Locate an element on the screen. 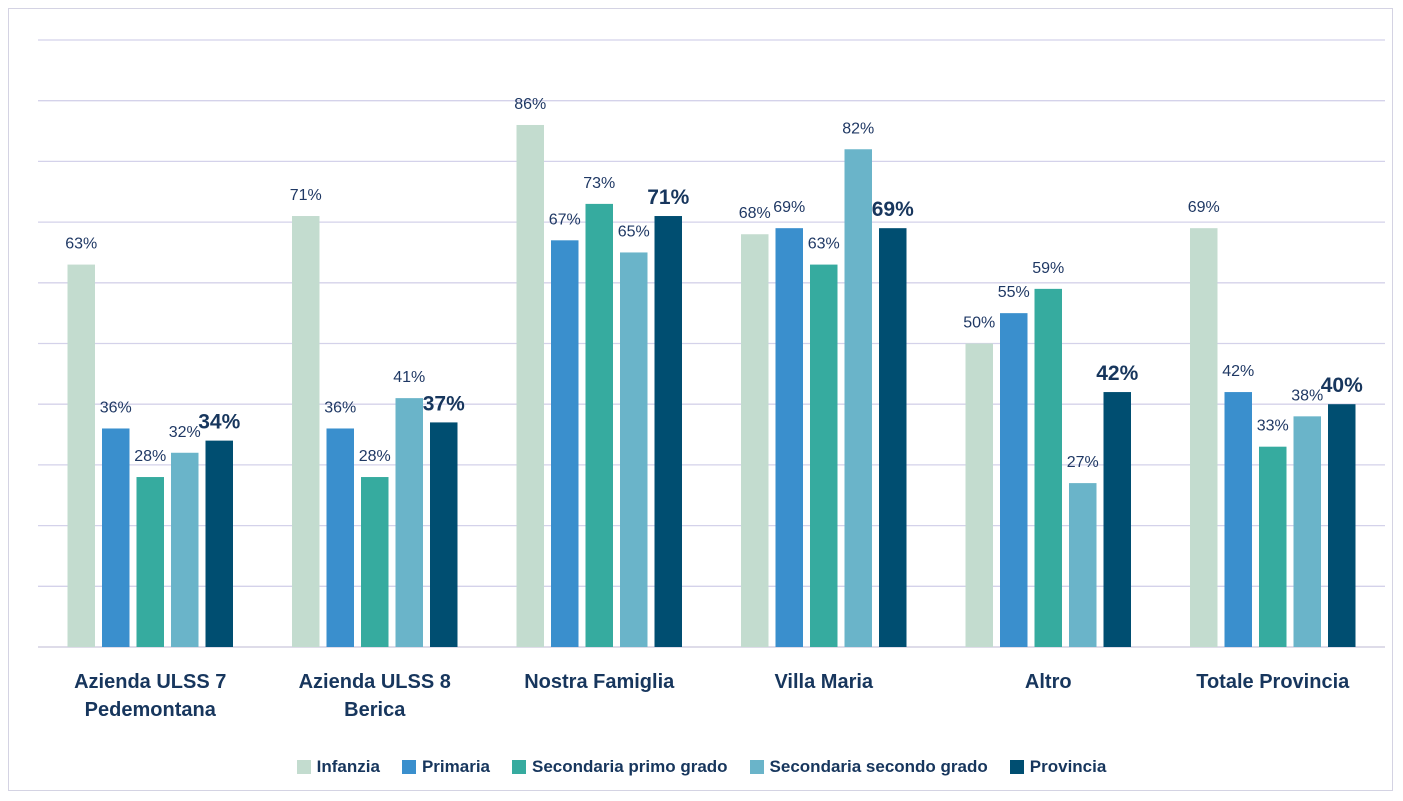  data-label: 86% is located at coordinates (530, 104).